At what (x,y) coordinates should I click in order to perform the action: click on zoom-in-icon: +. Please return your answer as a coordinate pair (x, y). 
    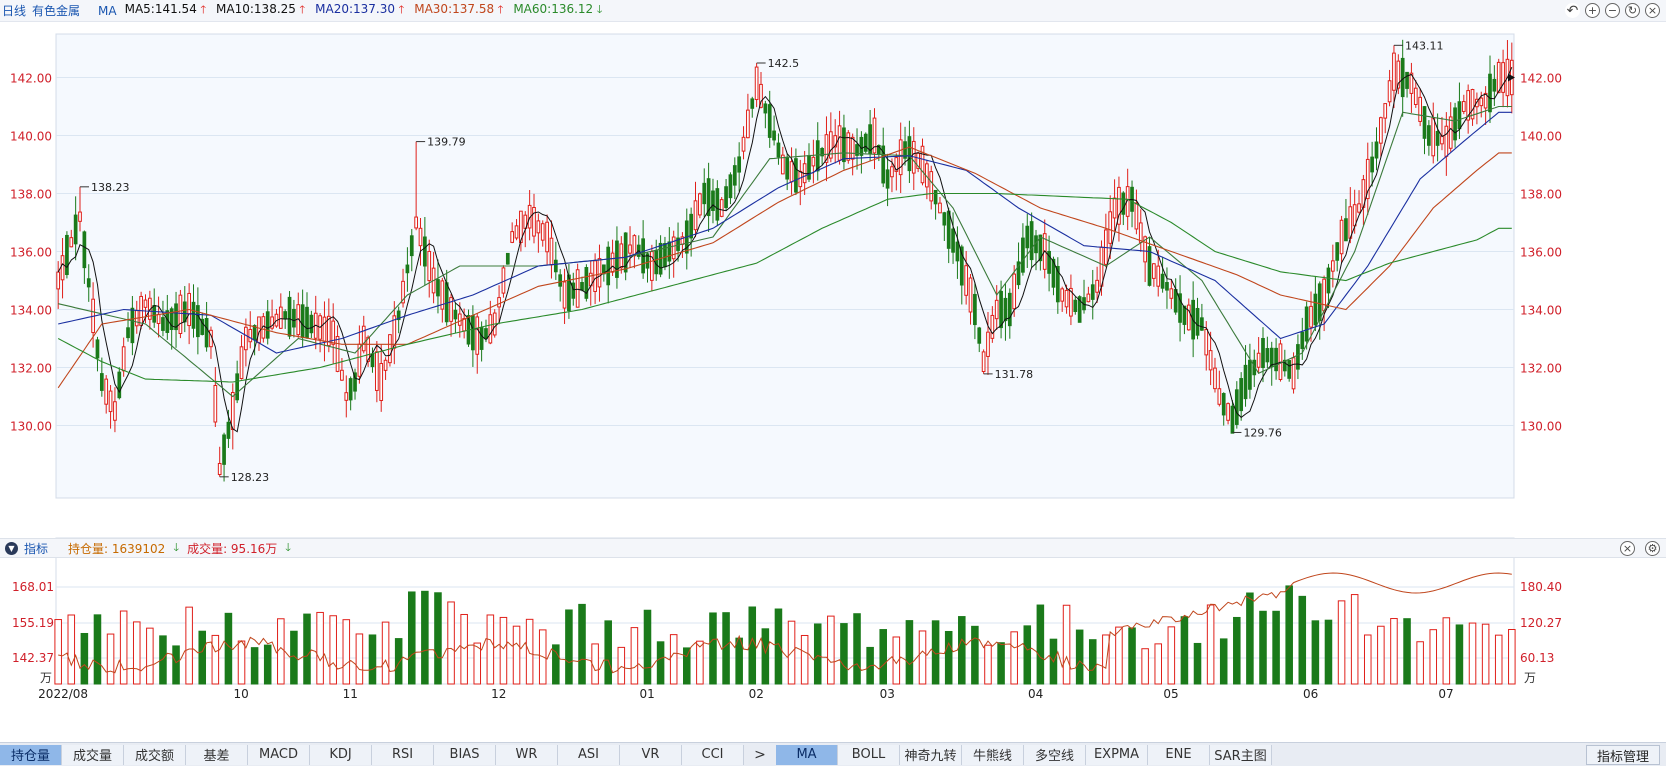
    Looking at the image, I should click on (1592, 10).